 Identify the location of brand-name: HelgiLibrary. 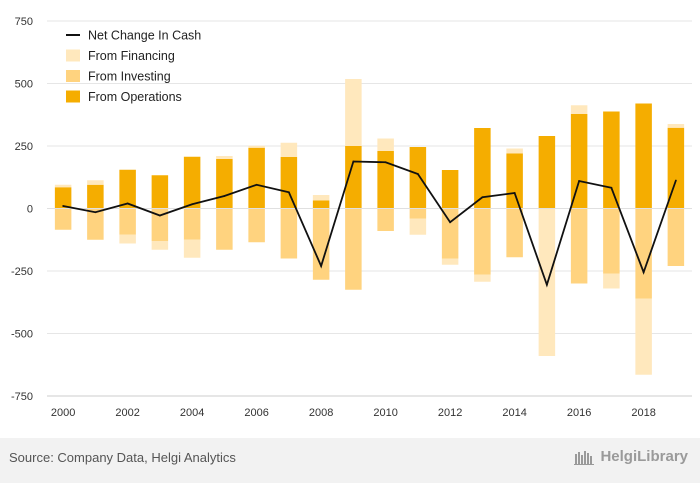
(644, 456).